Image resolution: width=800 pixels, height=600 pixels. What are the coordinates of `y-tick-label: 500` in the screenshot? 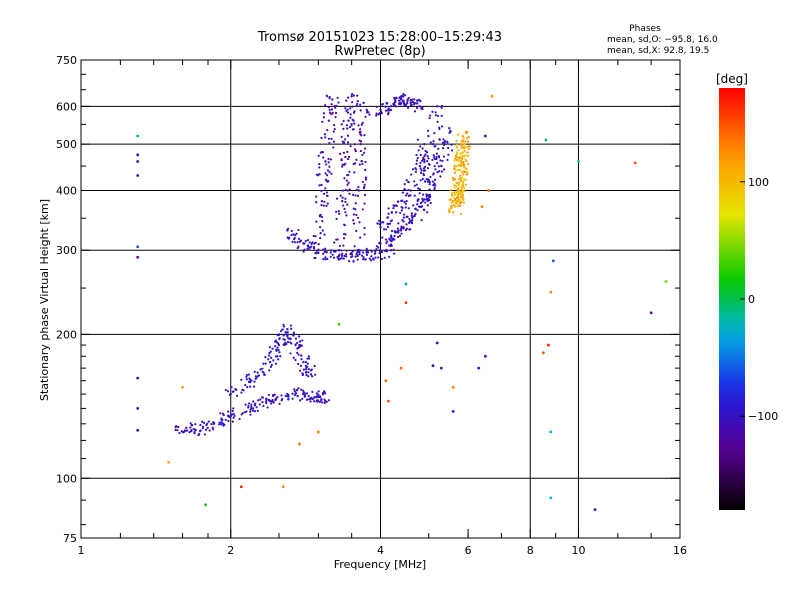 It's located at (66, 144).